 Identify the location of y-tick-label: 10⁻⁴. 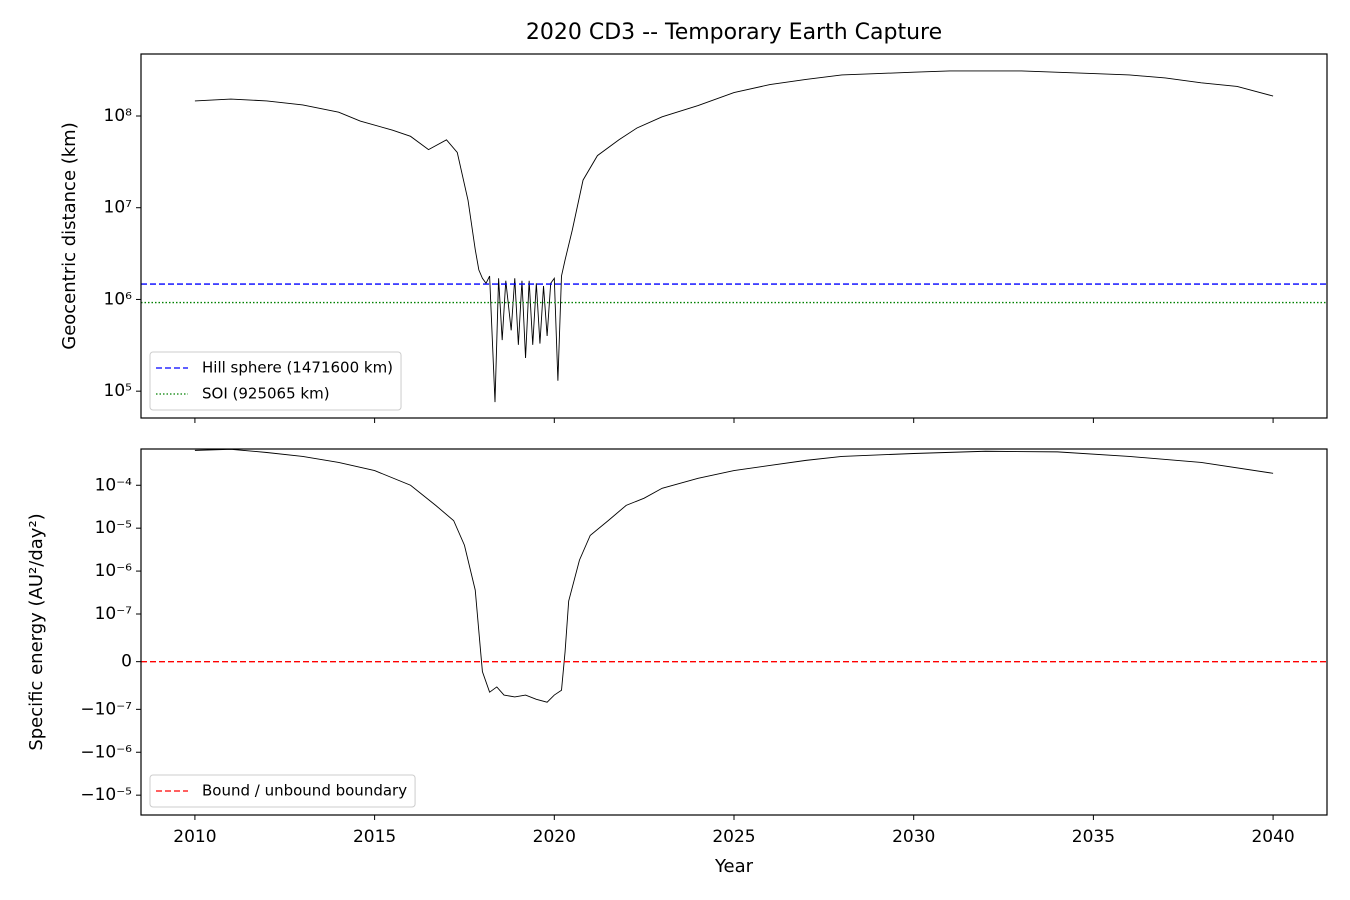
(114, 485).